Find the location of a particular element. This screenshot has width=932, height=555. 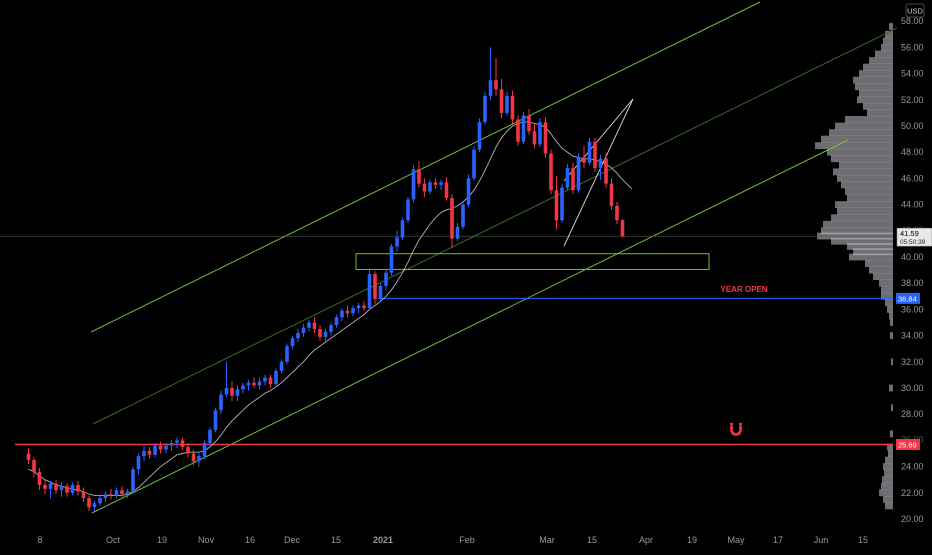

price-tick-label: 48.00 is located at coordinates (912, 152).